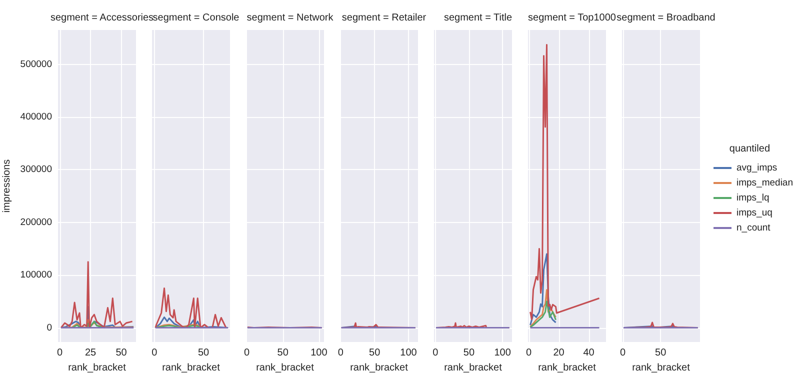 The width and height of the screenshot is (800, 382). I want to click on chart-title: segment = Top1000, so click(572, 18).